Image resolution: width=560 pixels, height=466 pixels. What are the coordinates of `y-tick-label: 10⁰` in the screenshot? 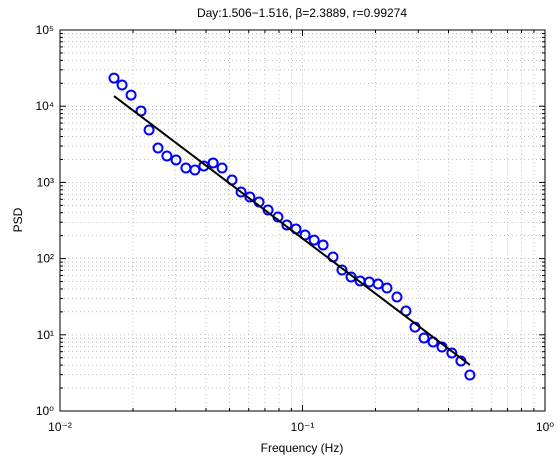 It's located at (45, 411).